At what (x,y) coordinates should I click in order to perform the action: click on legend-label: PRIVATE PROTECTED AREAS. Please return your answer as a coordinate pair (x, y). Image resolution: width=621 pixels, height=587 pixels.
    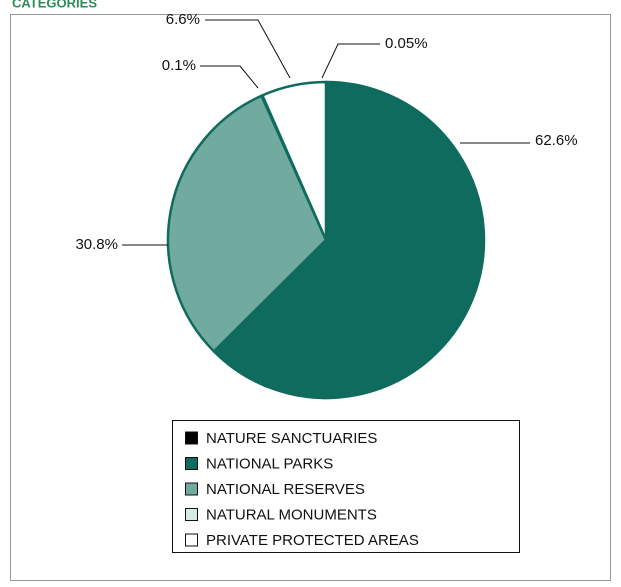
    Looking at the image, I should click on (312, 540).